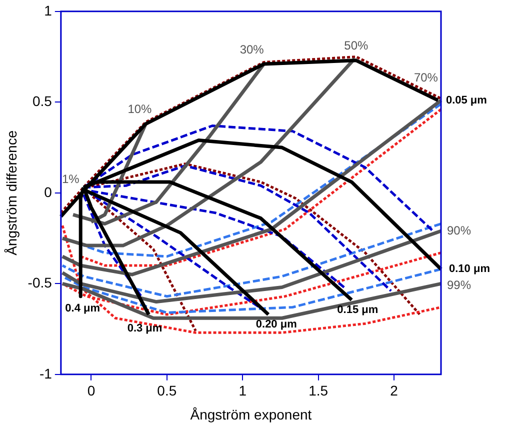 The image size is (513, 428). I want to click on x-tick-label: 1.5, so click(318, 390).